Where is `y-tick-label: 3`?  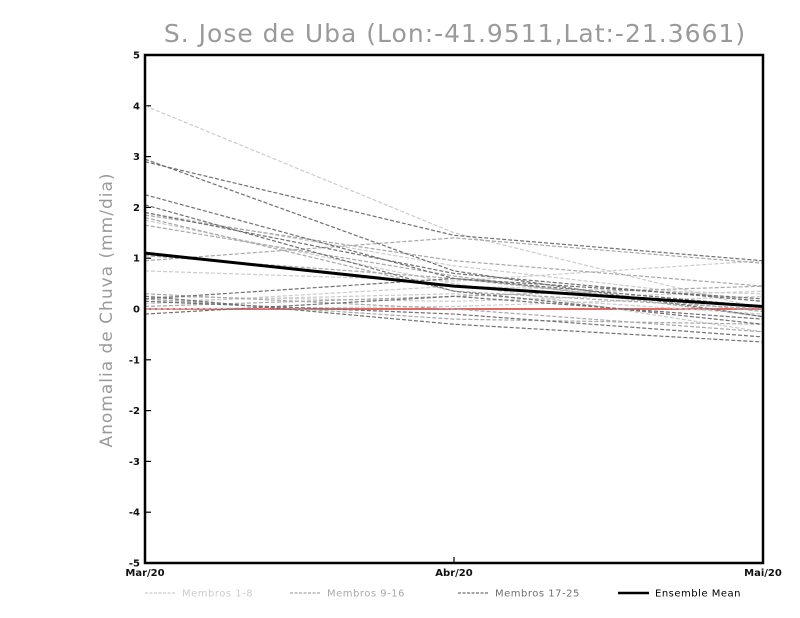
y-tick-label: 3 is located at coordinates (136, 157).